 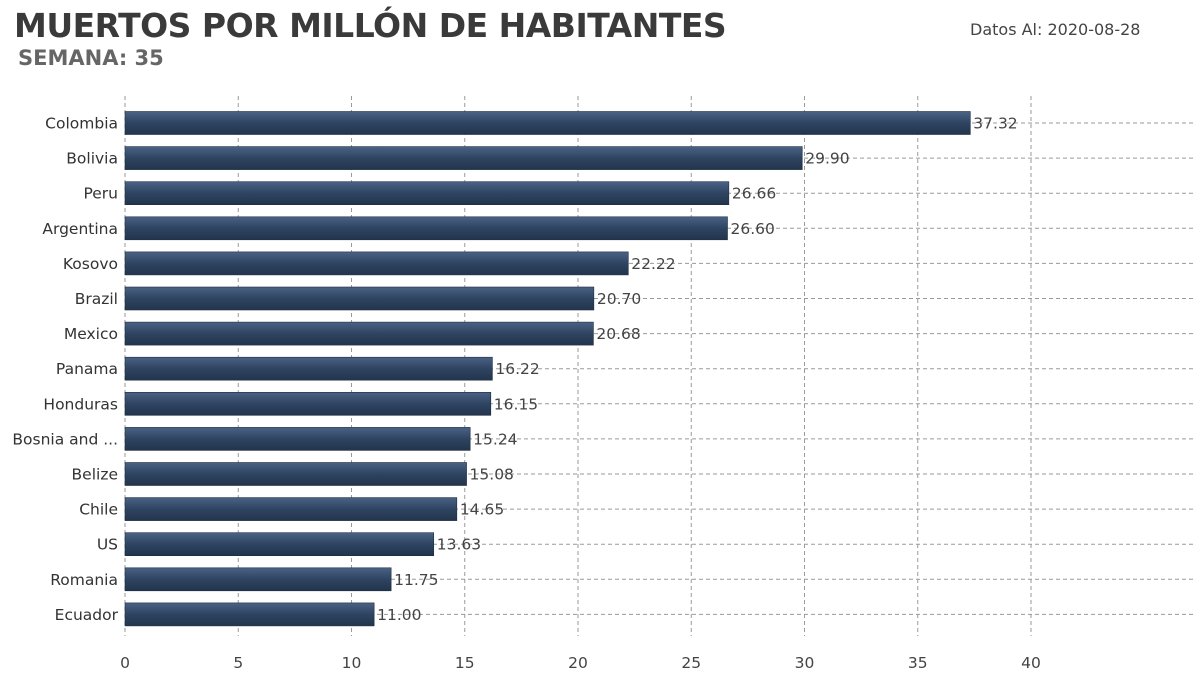 I want to click on x-tick-label: 30, so click(x=805, y=663).